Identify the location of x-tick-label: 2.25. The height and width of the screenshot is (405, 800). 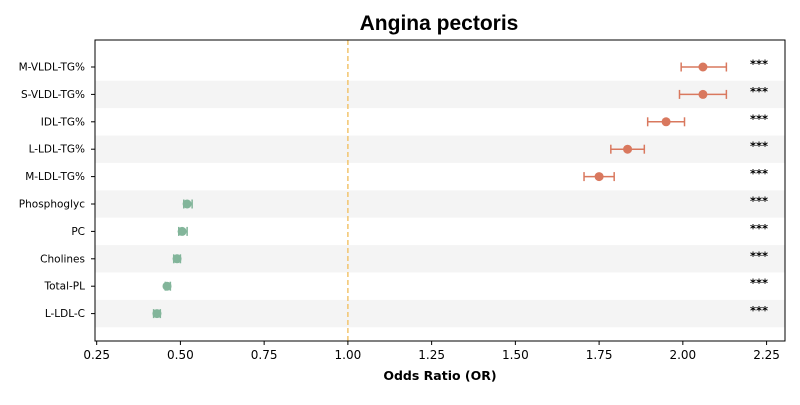
(766, 355).